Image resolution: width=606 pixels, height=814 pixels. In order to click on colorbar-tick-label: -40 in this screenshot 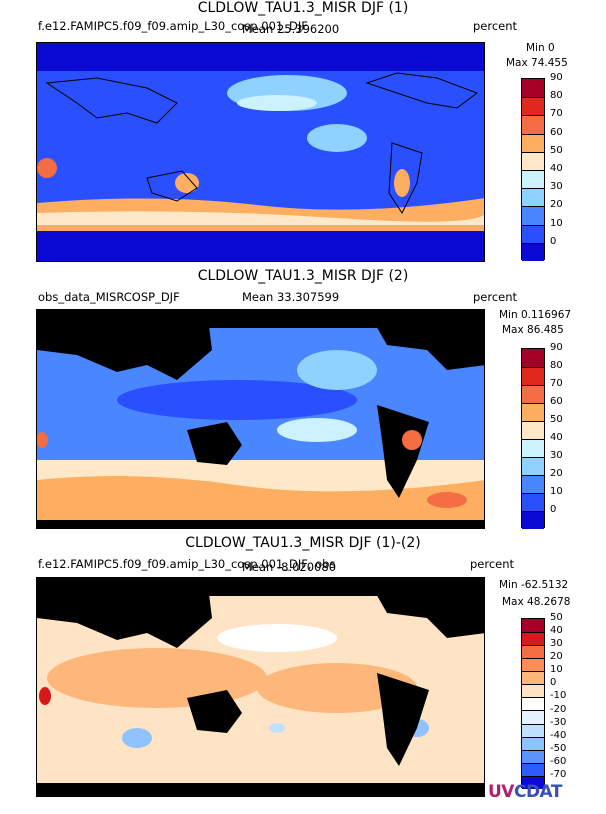, I will do `click(558, 735)`.